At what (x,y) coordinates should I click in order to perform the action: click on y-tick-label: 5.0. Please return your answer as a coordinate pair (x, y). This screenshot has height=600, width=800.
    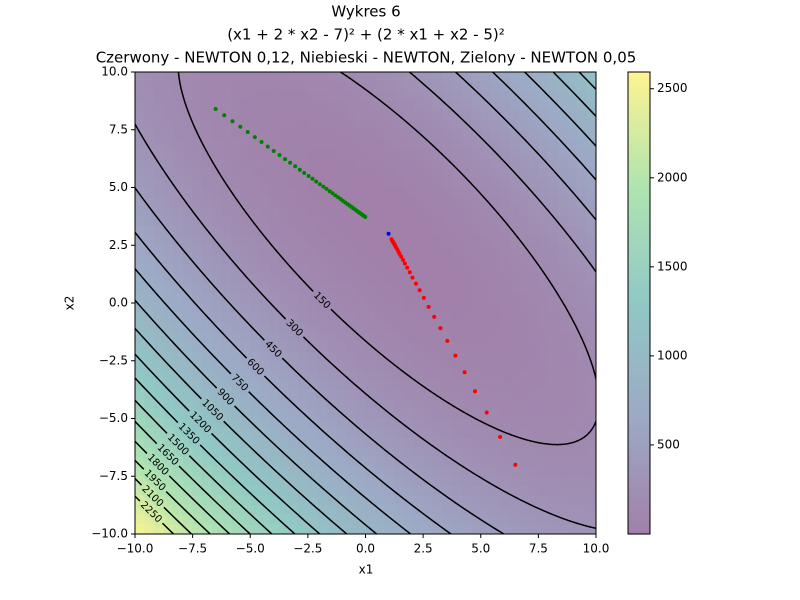
    Looking at the image, I should click on (118, 187).